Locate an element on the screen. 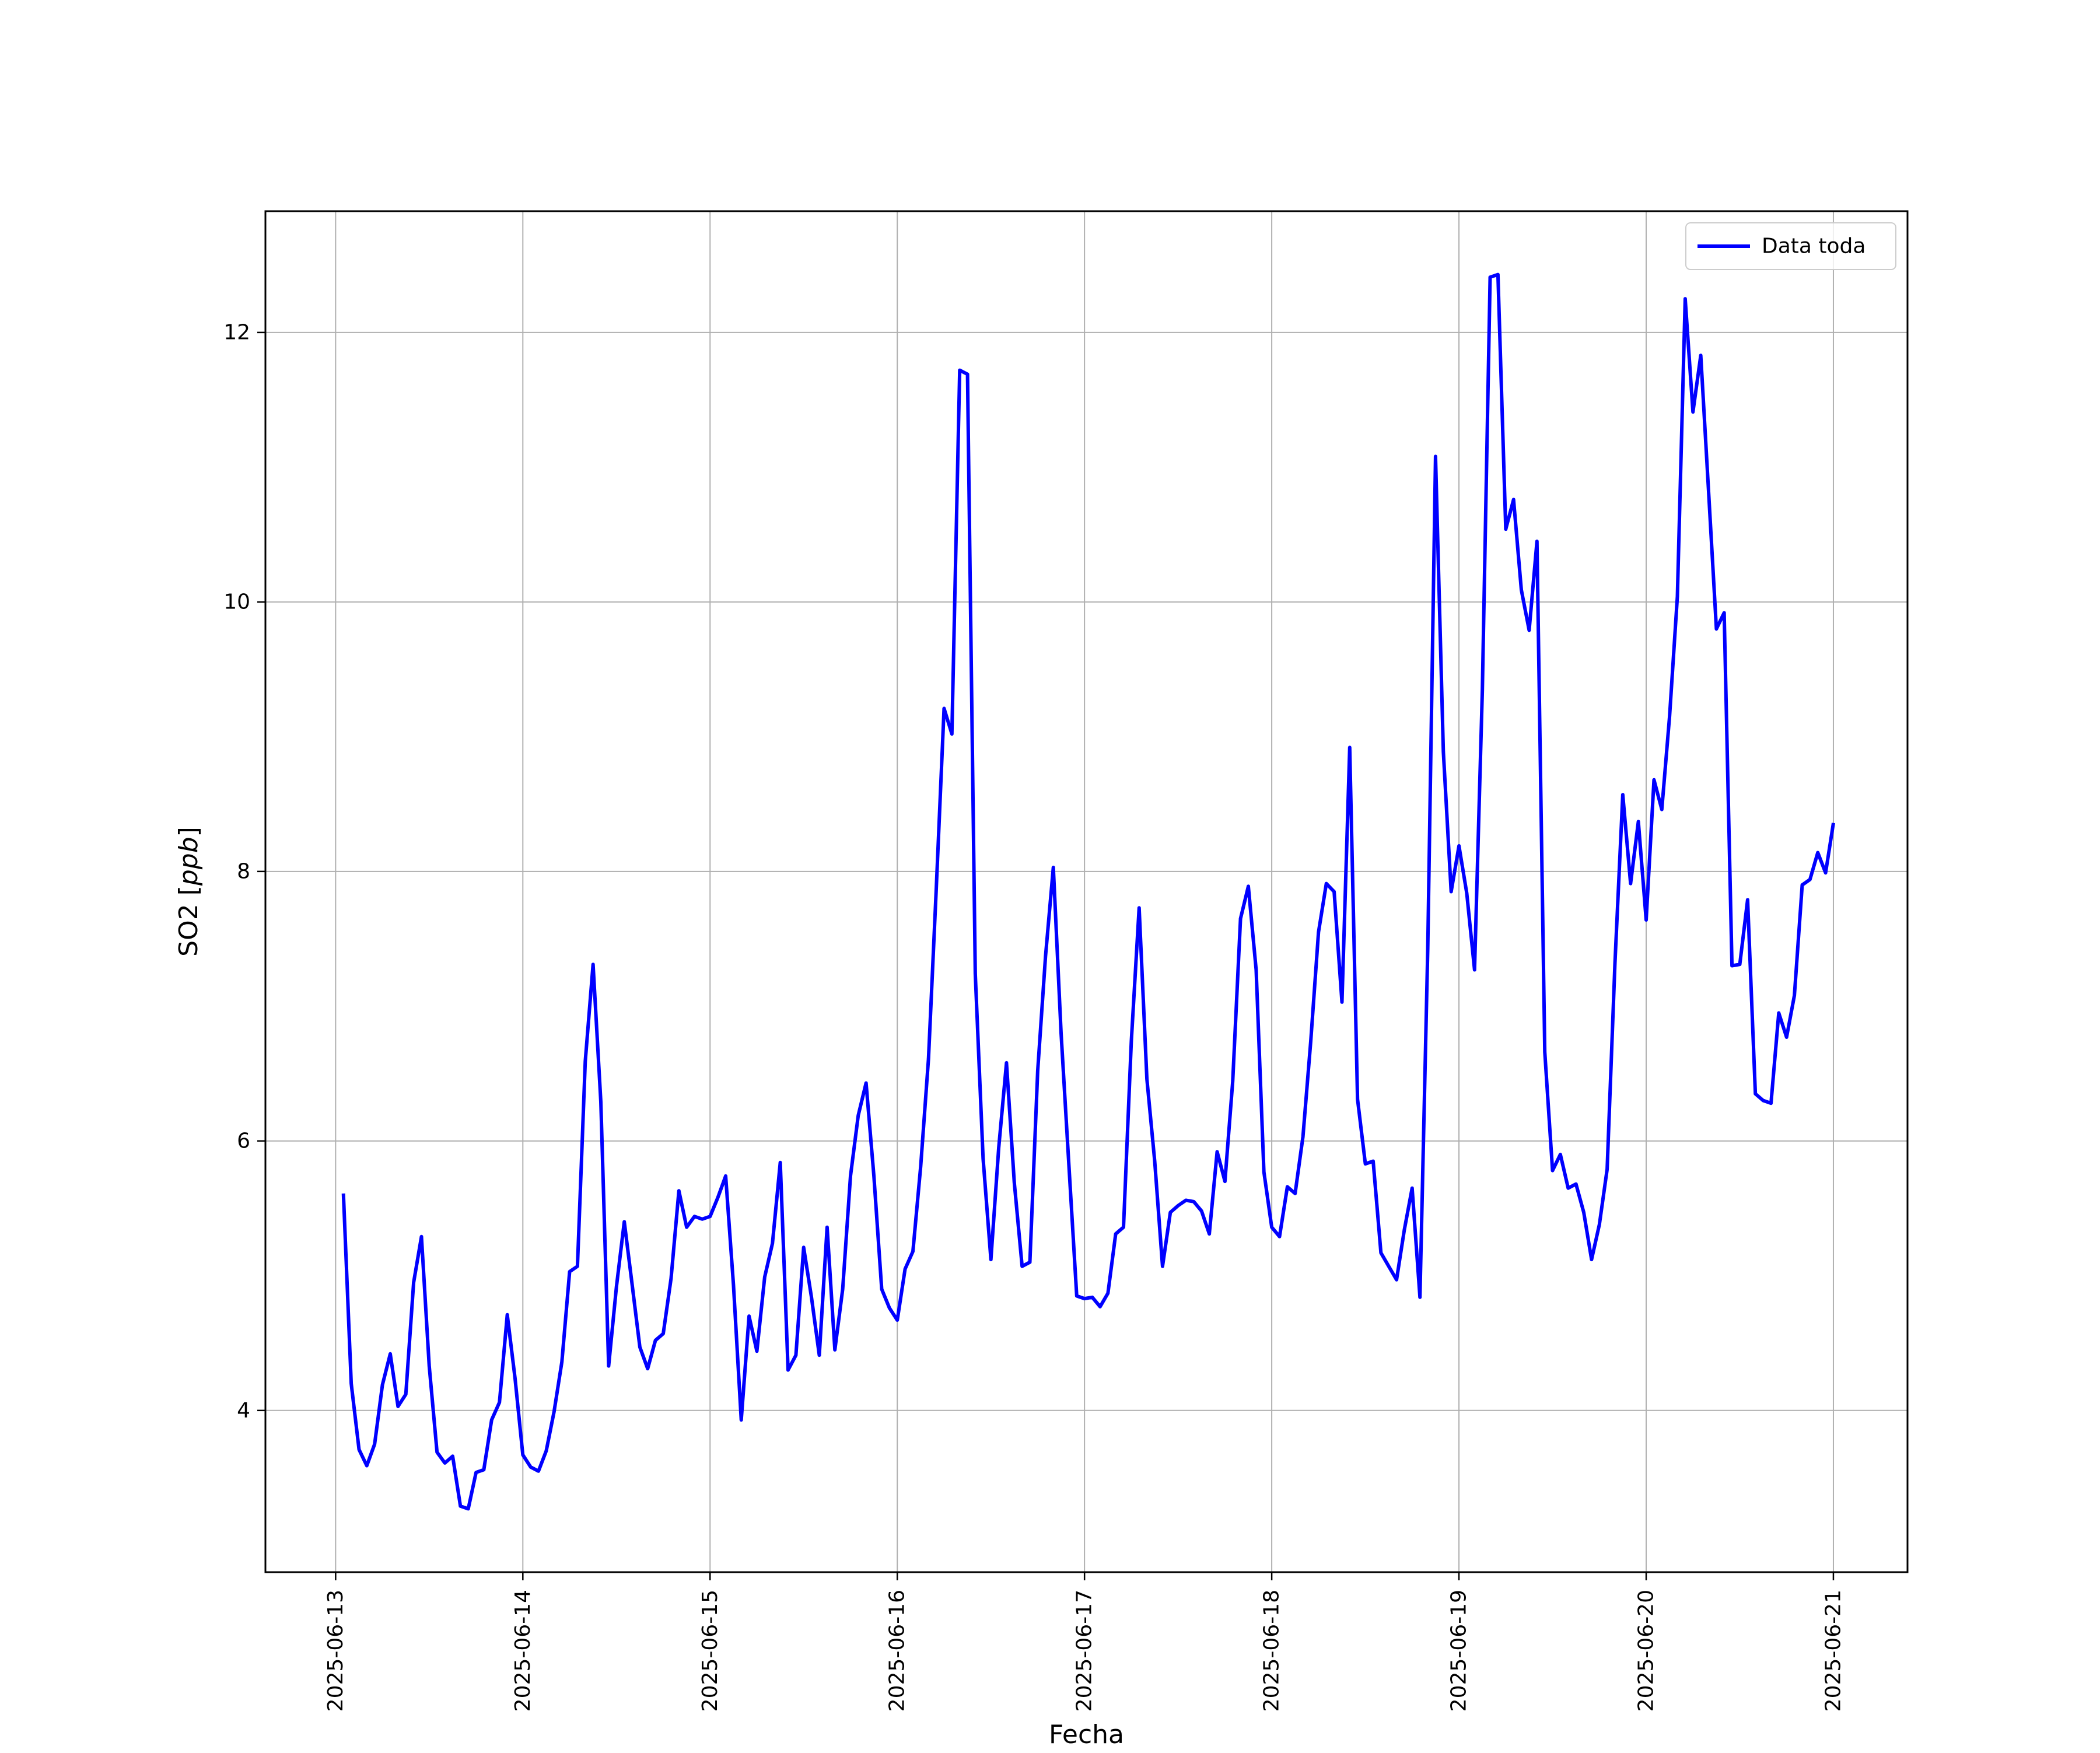 The height and width of the screenshot is (1753, 2100). x-tick-label: 2025-06-13 is located at coordinates (336, 1651).